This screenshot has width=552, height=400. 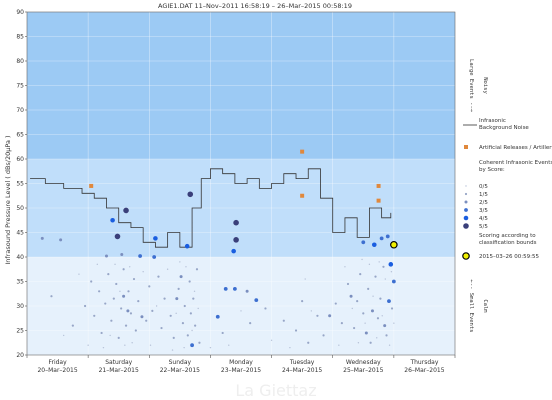 What do you see at coordinates (508, 243) in the screenshot?
I see `legend-scoring-note-2: classification bounds` at bounding box center [508, 243].